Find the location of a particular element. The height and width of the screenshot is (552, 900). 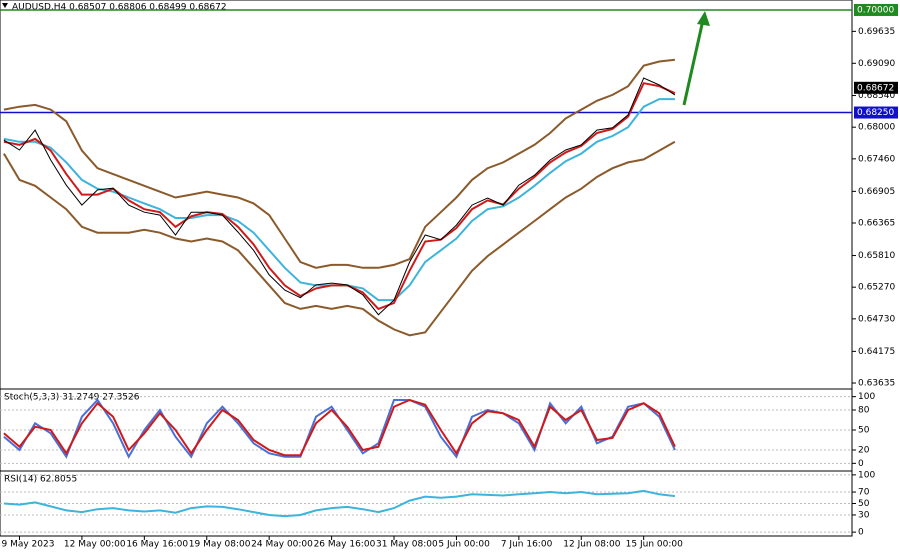

price-tag-label: 0.68250 is located at coordinates (875, 113).